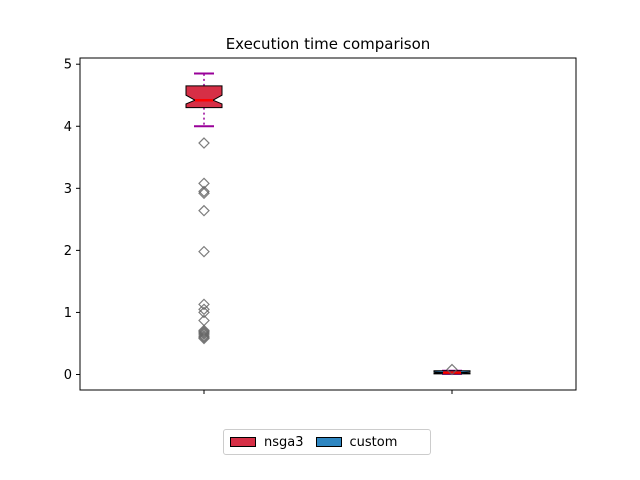  What do you see at coordinates (204, 97) in the screenshot?
I see `box-nsga3` at bounding box center [204, 97].